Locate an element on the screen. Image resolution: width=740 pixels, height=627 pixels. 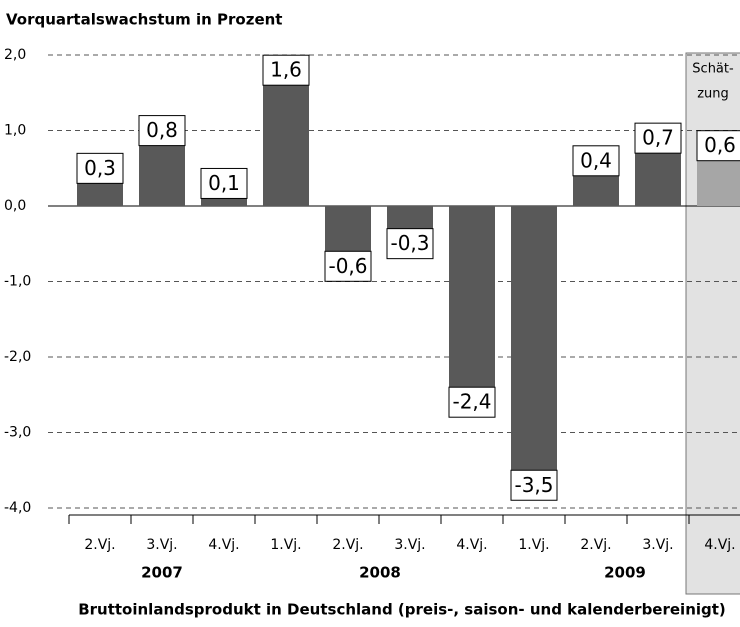
year-label: 2008 is located at coordinates (380, 573).